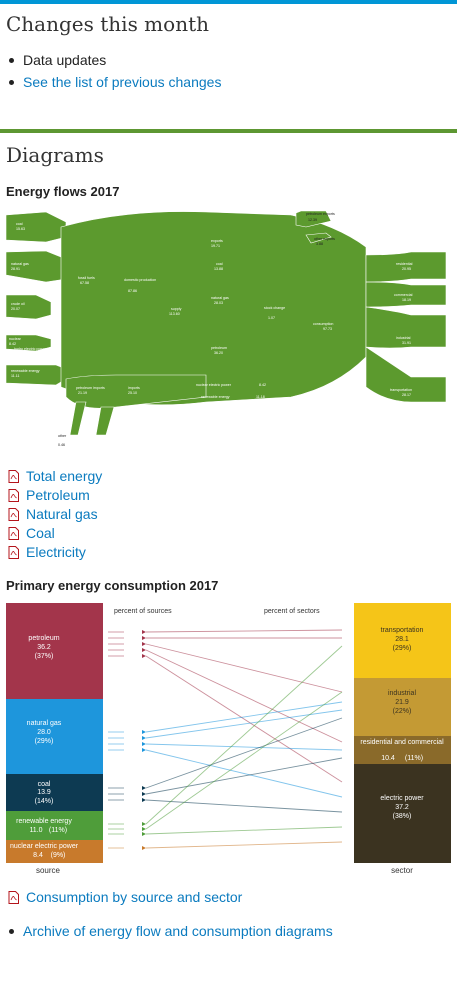 This screenshot has height=992, width=457. What do you see at coordinates (403, 338) in the screenshot?
I see `label-industrial: industrial` at bounding box center [403, 338].